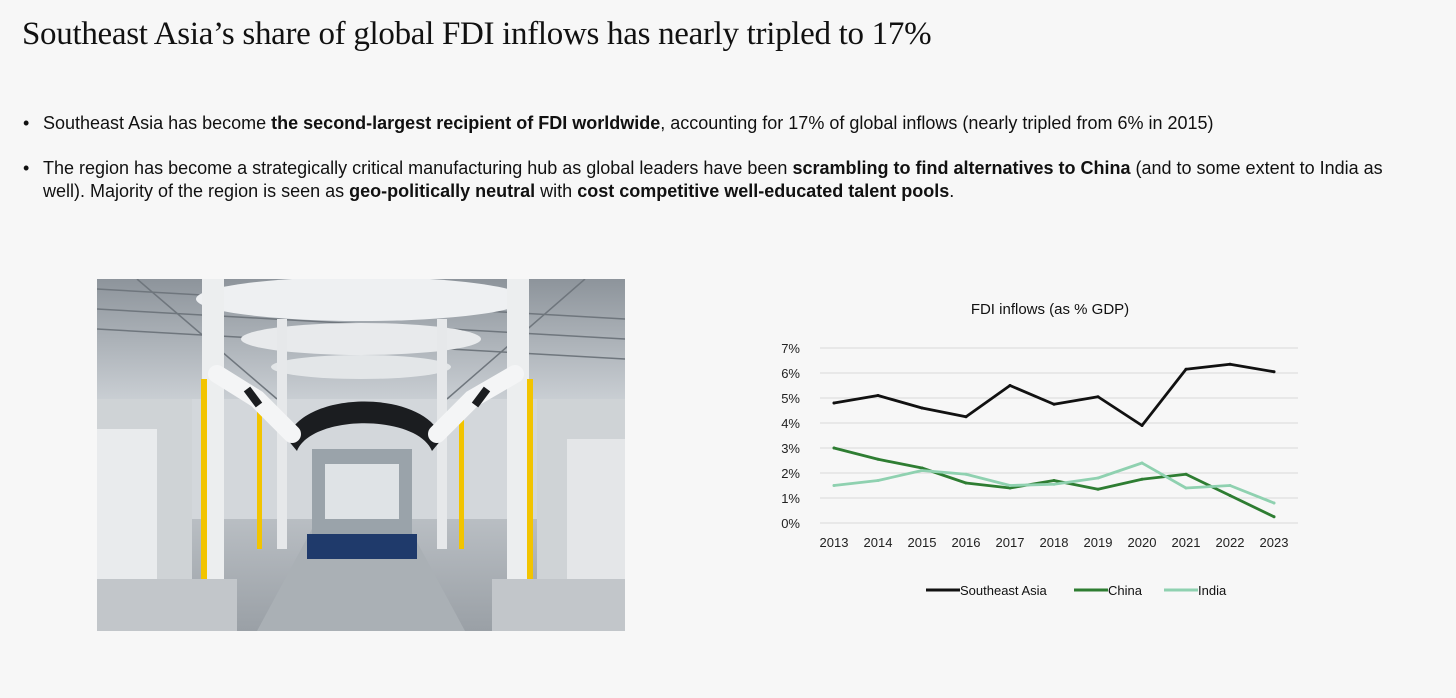 The image size is (1456, 698). What do you see at coordinates (556, 191) in the screenshot?
I see `bullet-text-part: with` at bounding box center [556, 191].